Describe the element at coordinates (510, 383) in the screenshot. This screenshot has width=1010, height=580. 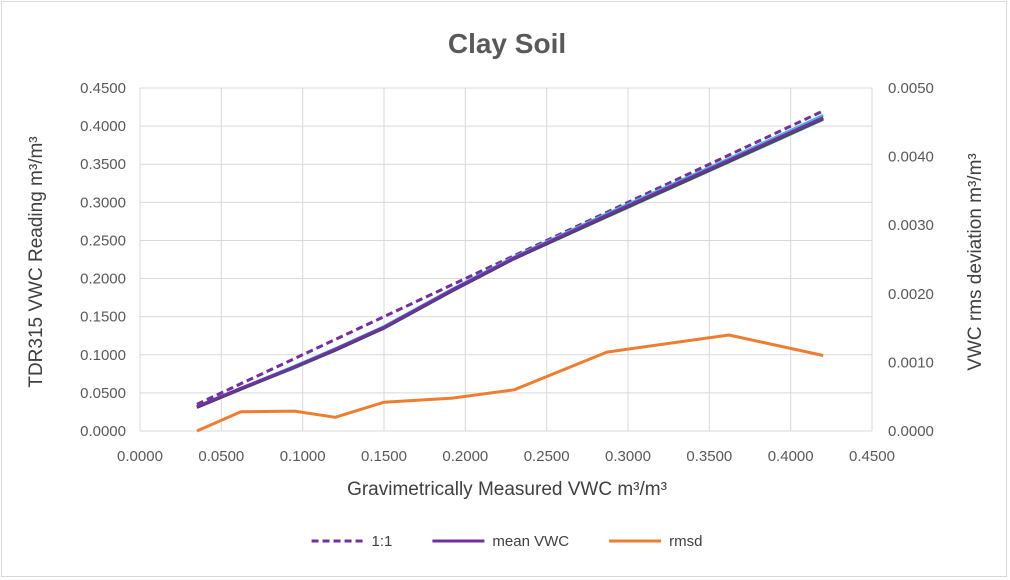
I see `series-line-rmsd` at that location.